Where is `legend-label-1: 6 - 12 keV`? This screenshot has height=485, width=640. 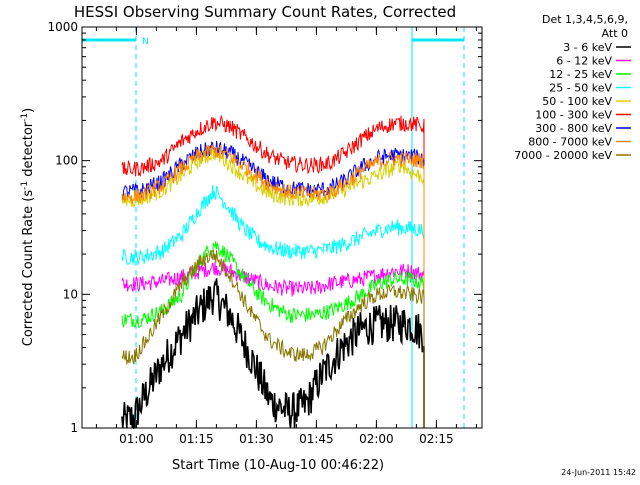
legend-label-1: 6 - 12 keV is located at coordinates (584, 61).